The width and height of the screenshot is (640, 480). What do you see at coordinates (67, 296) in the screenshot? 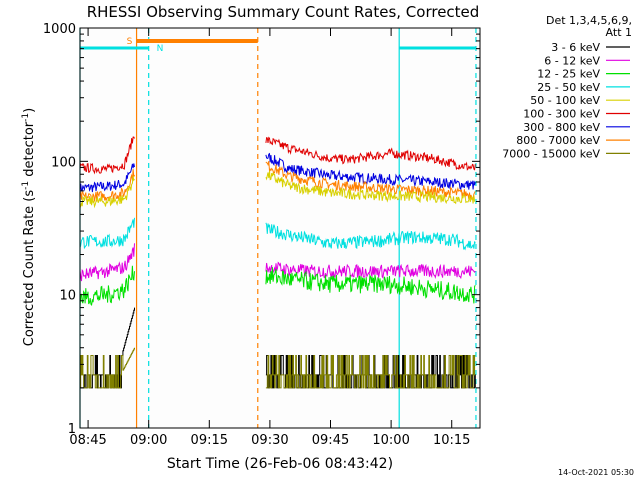
I see `y-tick-label: 10` at bounding box center [67, 296].